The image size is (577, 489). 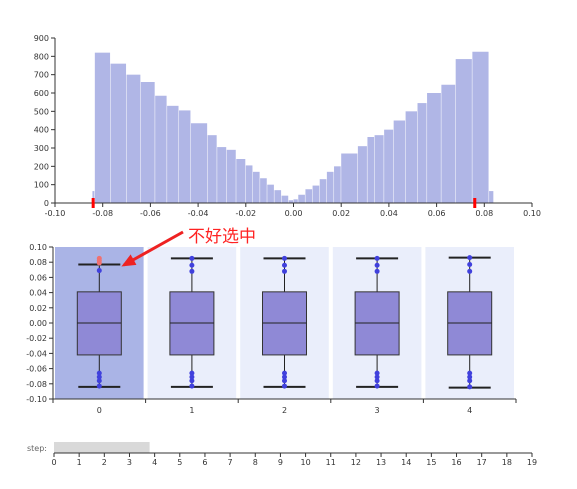 I want to click on boxplot-x-tick-label: 3, so click(x=377, y=410).